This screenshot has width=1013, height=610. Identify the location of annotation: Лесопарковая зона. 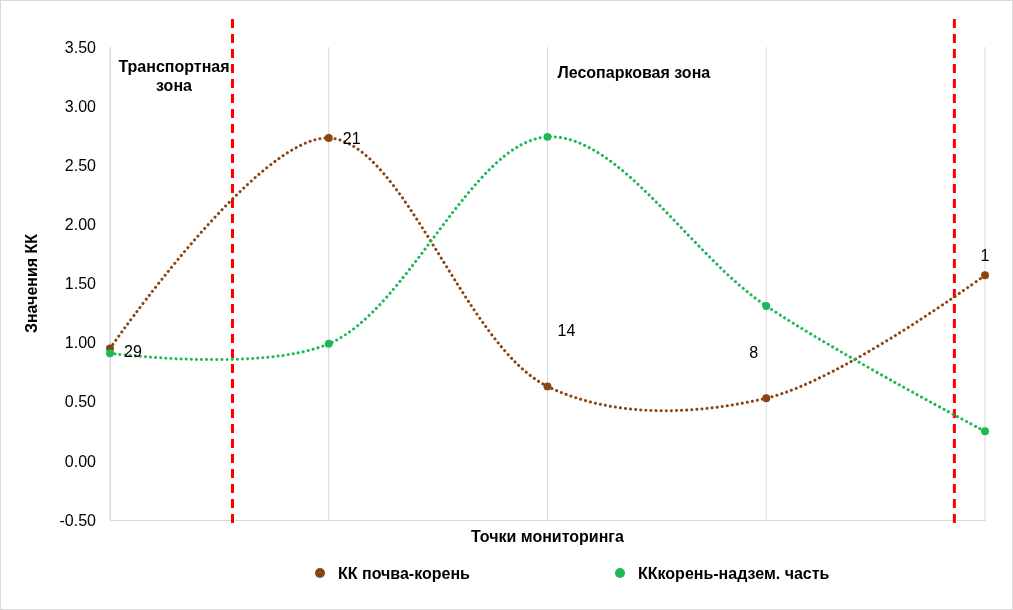
(634, 72).